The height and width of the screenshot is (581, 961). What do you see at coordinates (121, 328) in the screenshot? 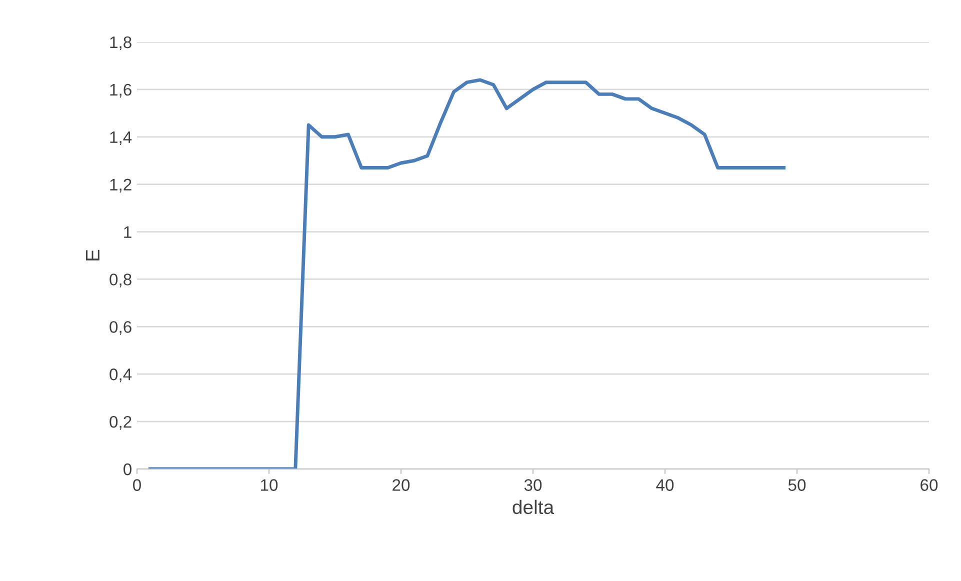
I see `y-tick-label: 0,6` at bounding box center [121, 328].